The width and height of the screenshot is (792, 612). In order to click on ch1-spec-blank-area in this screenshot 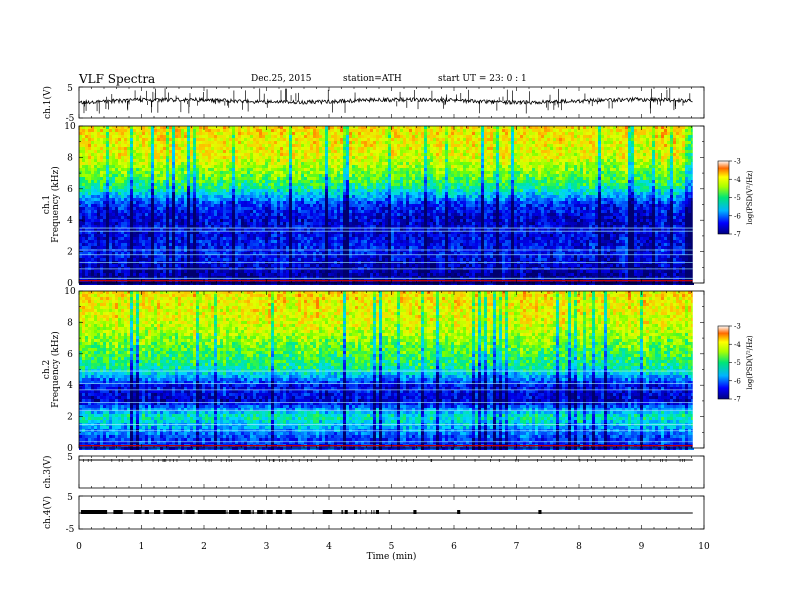, I will do `click(698, 204)`.